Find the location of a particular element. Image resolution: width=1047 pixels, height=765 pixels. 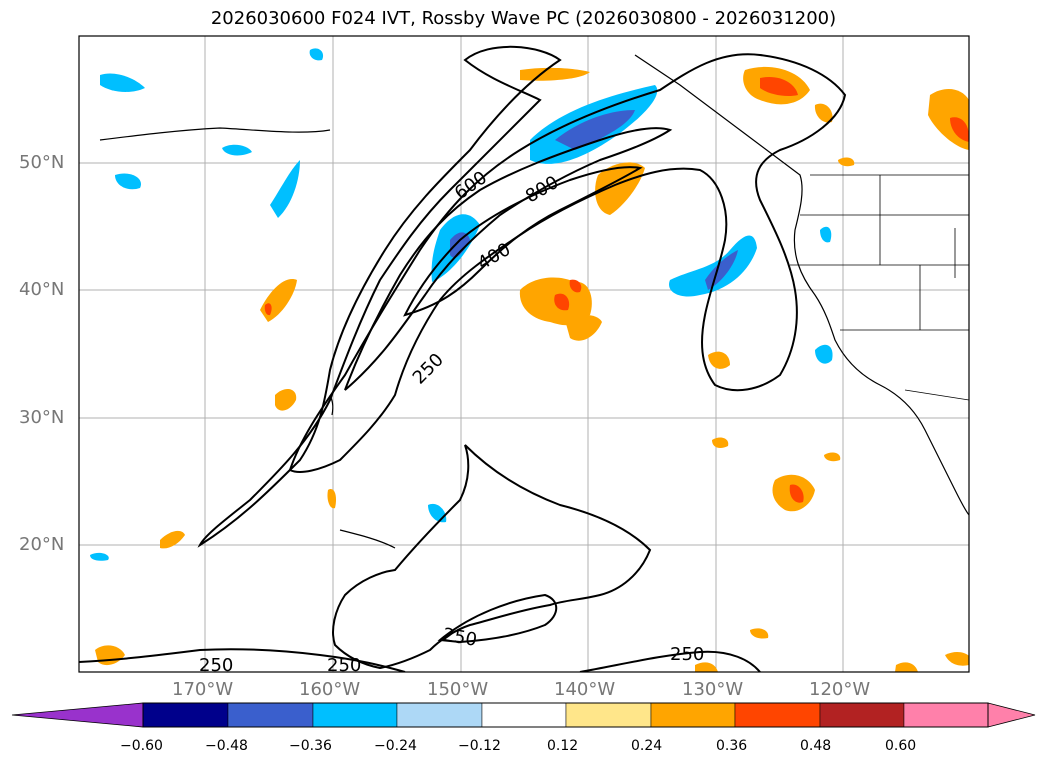

colorbar is located at coordinates (523, 715).